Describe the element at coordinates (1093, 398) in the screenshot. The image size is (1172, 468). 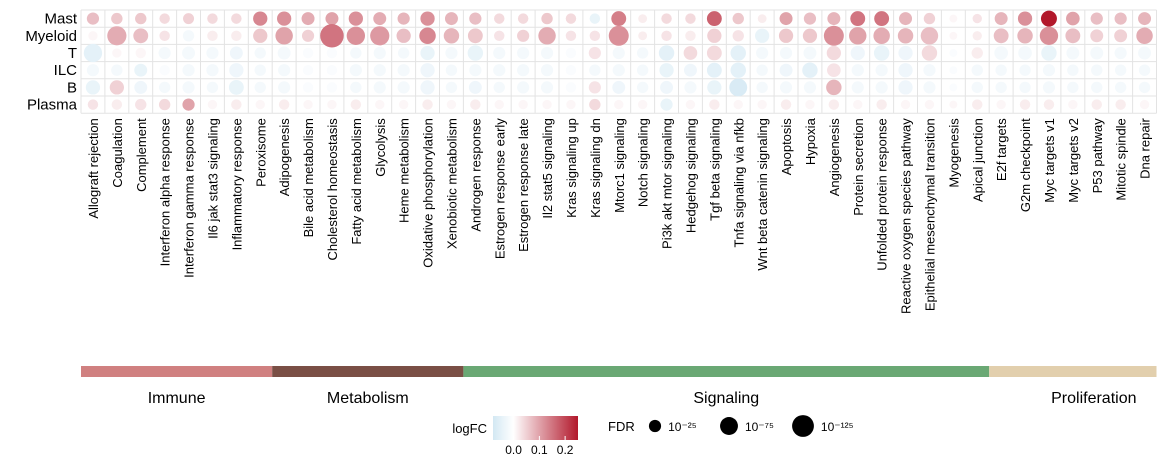
I see `category-label-proliferation: Proliferation` at that location.